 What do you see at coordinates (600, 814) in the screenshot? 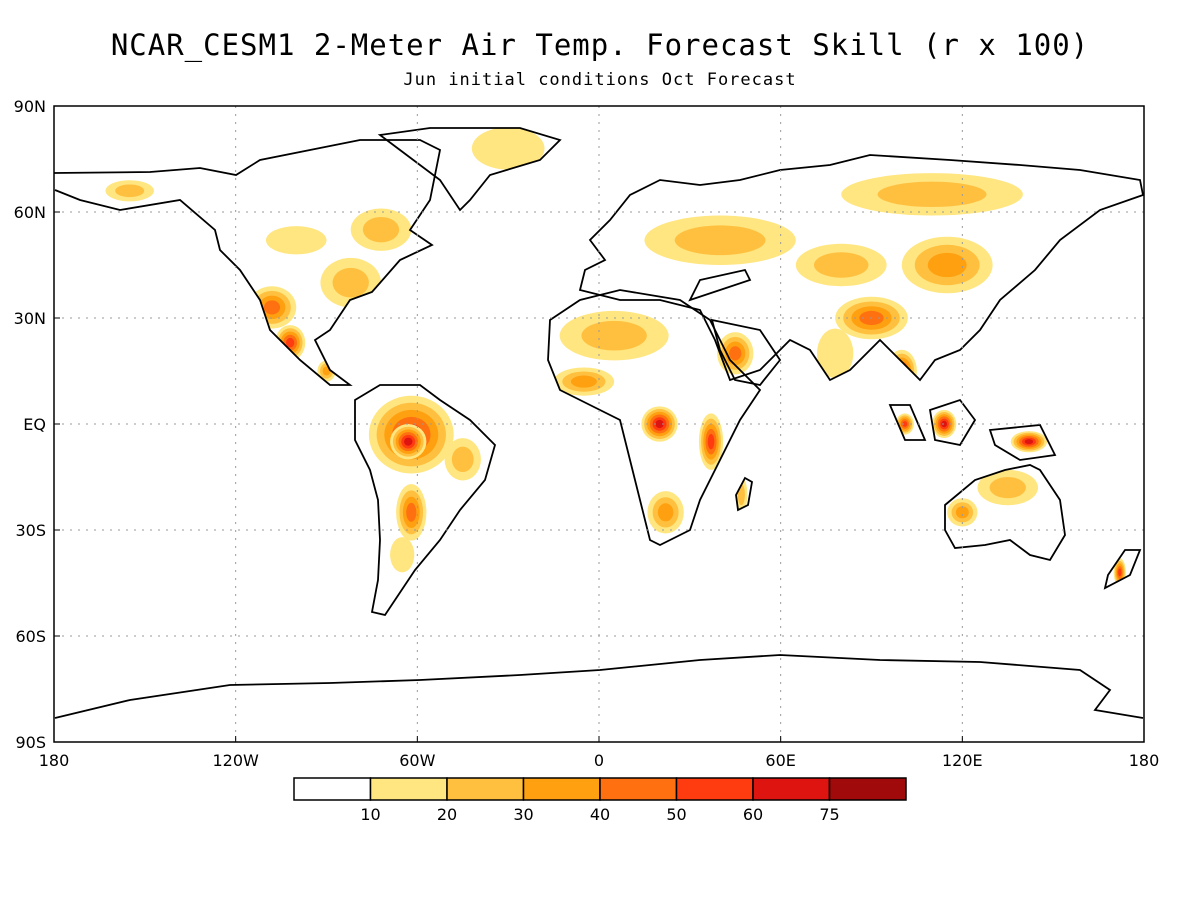
I see `colorbar-label: 40` at bounding box center [600, 814].